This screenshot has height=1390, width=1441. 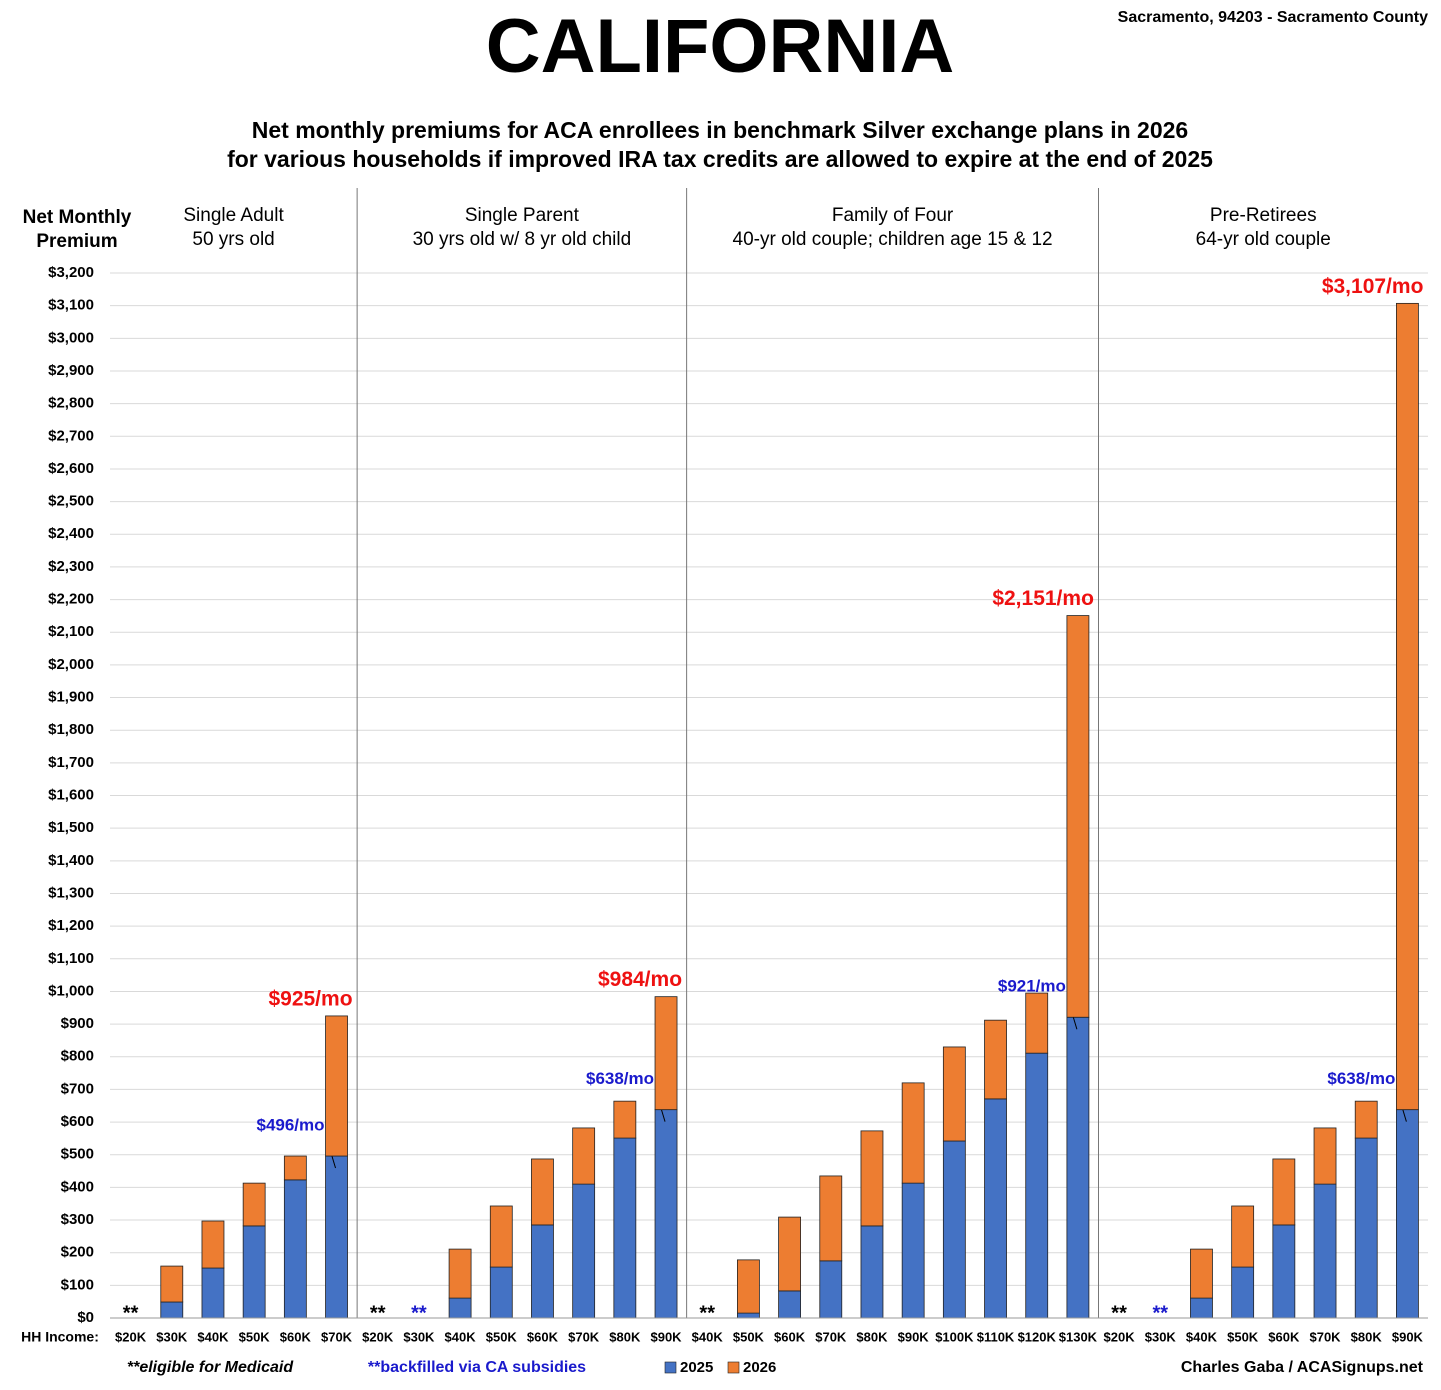 I want to click on x-tick-label: $110K, so click(x=996, y=1336).